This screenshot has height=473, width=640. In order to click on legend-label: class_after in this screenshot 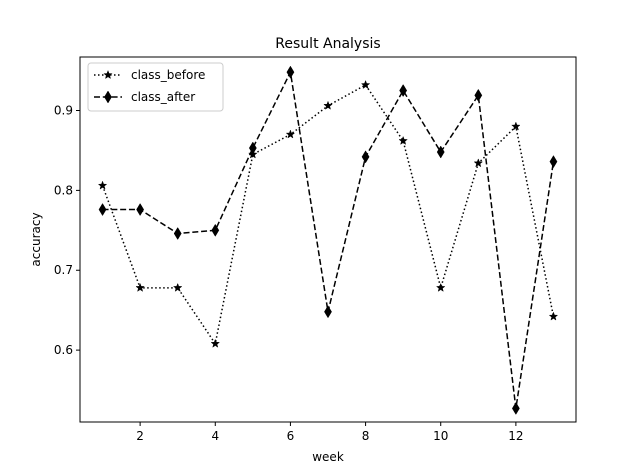, I will do `click(163, 97)`.